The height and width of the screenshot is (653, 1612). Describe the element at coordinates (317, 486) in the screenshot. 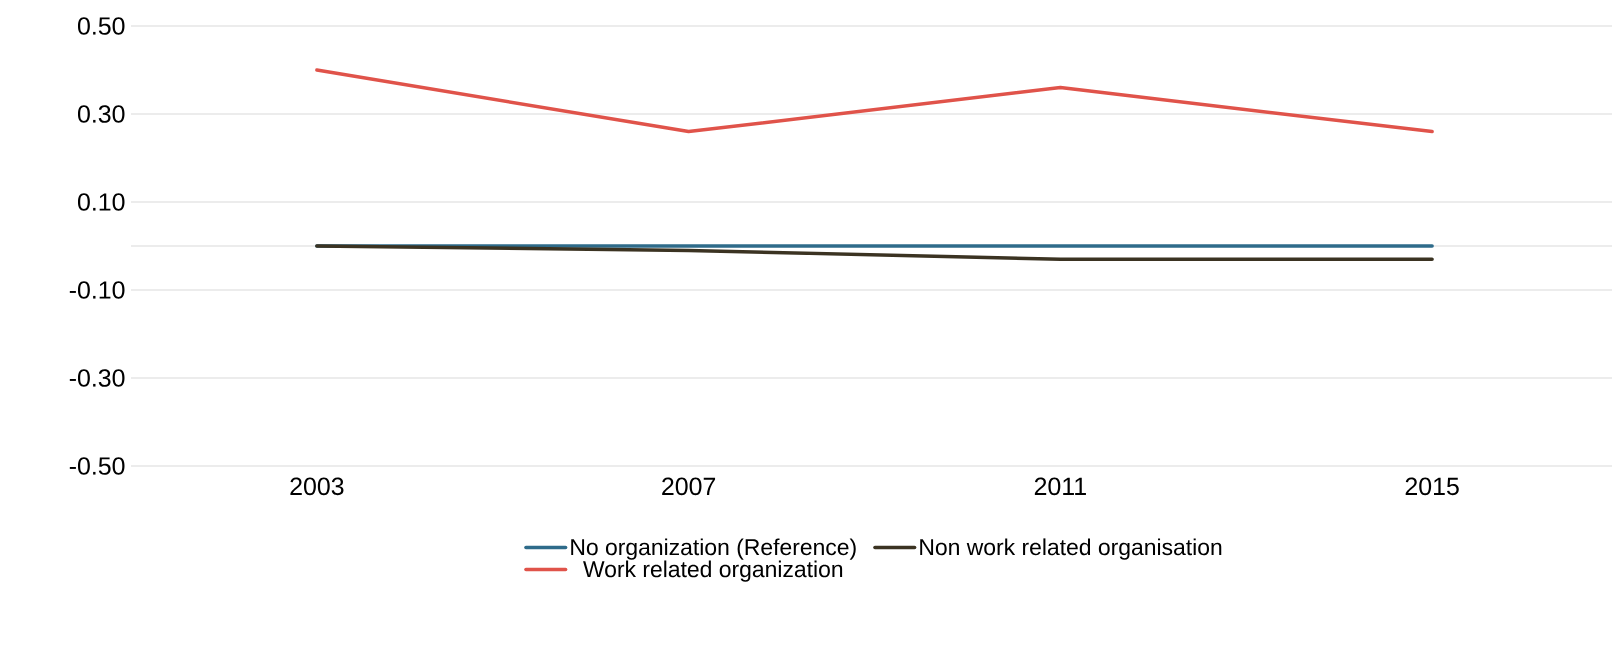

I see `x-tick-label: 2003` at that location.